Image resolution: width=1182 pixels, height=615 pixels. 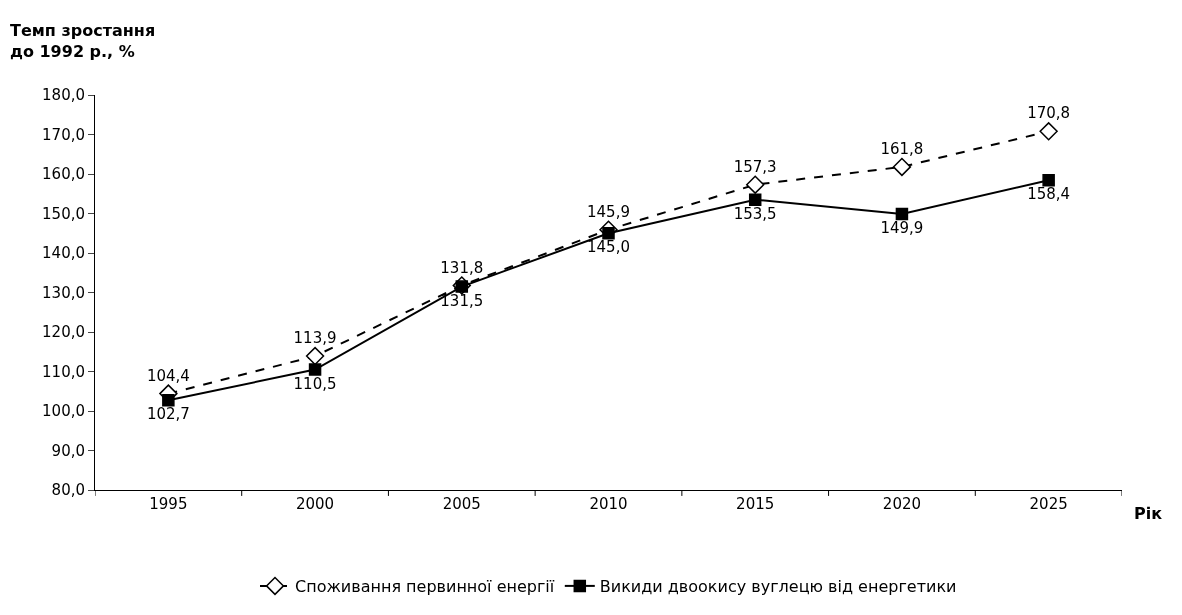 What do you see at coordinates (68, 450) in the screenshot?
I see `y-tick-label: 90,0` at bounding box center [68, 450].